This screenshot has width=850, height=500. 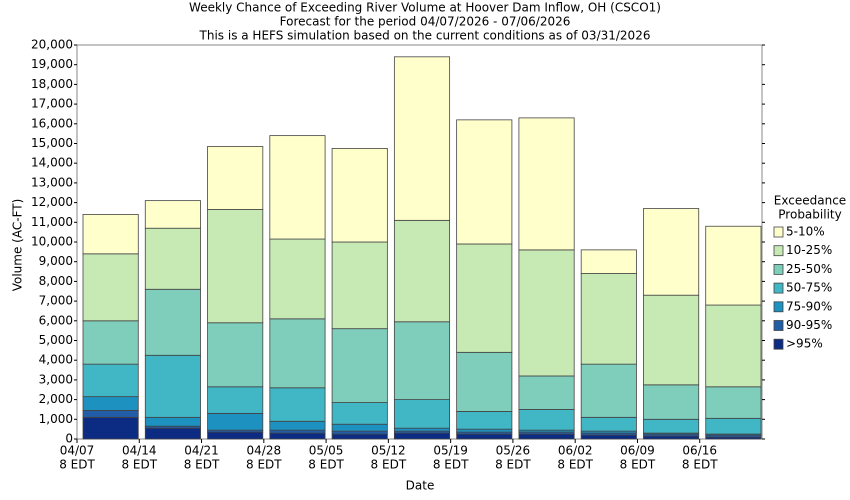 What do you see at coordinates (326, 451) in the screenshot?
I see `x-tick-label: 05/05` at bounding box center [326, 451].